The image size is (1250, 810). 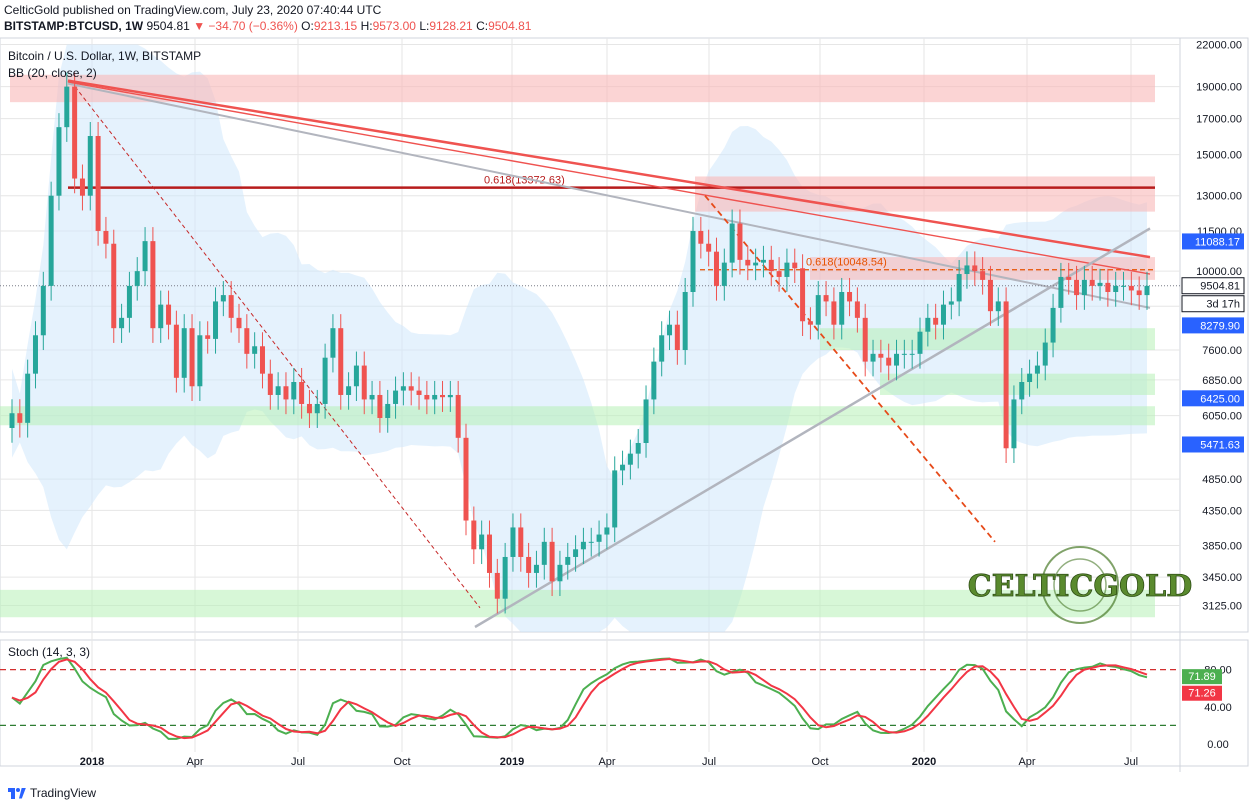 I want to click on y-tick-label: 3450.00, so click(x=1222, y=578).